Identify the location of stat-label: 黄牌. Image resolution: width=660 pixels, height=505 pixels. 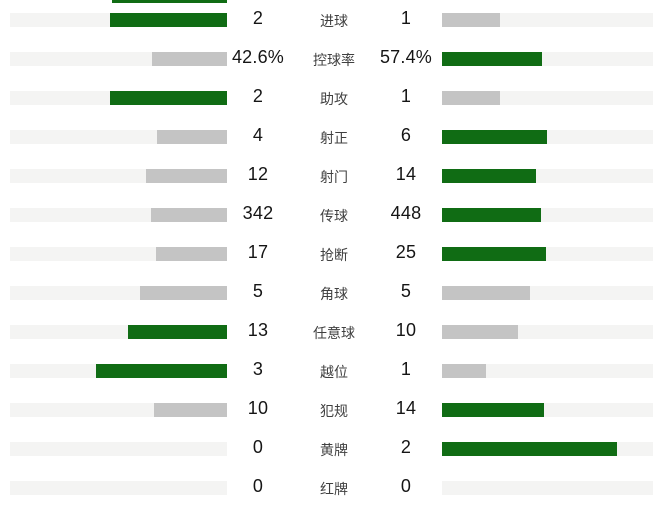
(334, 450).